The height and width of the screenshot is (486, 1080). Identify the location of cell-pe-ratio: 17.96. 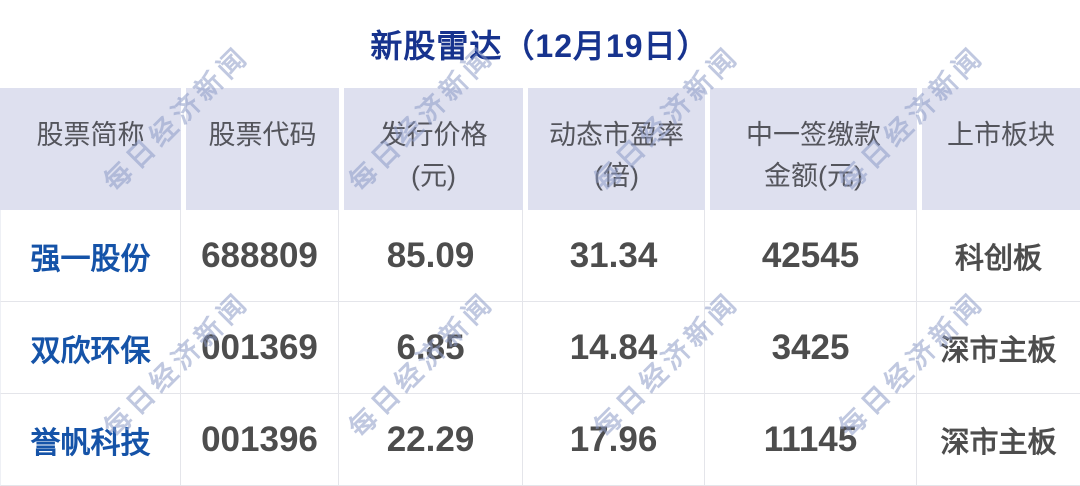
(614, 440).